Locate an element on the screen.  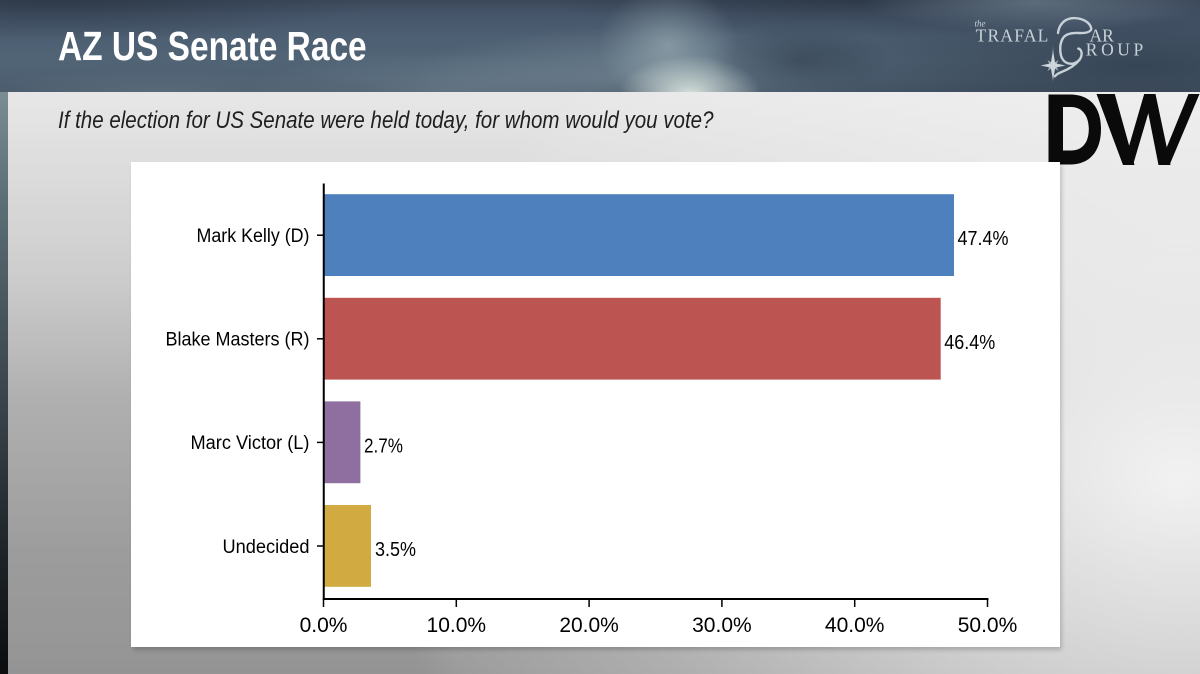
svg-text: Blake Masters (R) is located at coordinates (238, 340).